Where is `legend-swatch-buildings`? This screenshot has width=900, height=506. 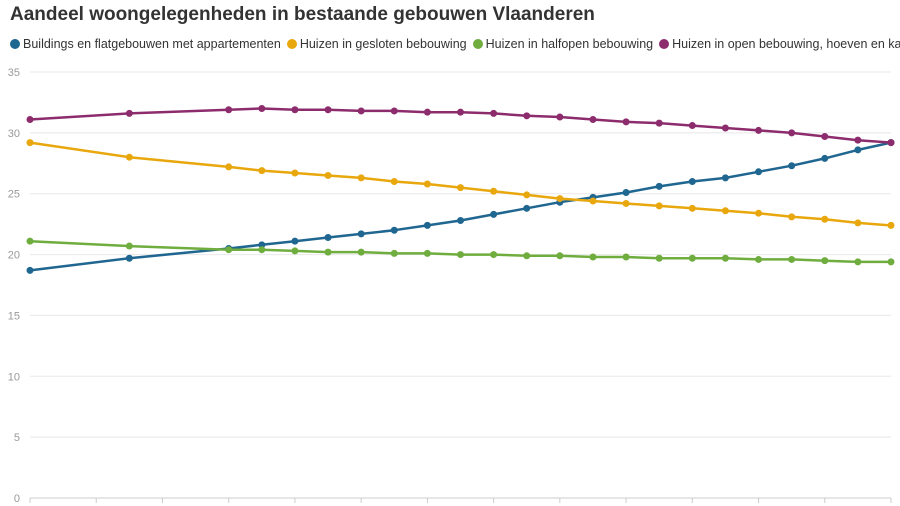 legend-swatch-buildings is located at coordinates (15, 44).